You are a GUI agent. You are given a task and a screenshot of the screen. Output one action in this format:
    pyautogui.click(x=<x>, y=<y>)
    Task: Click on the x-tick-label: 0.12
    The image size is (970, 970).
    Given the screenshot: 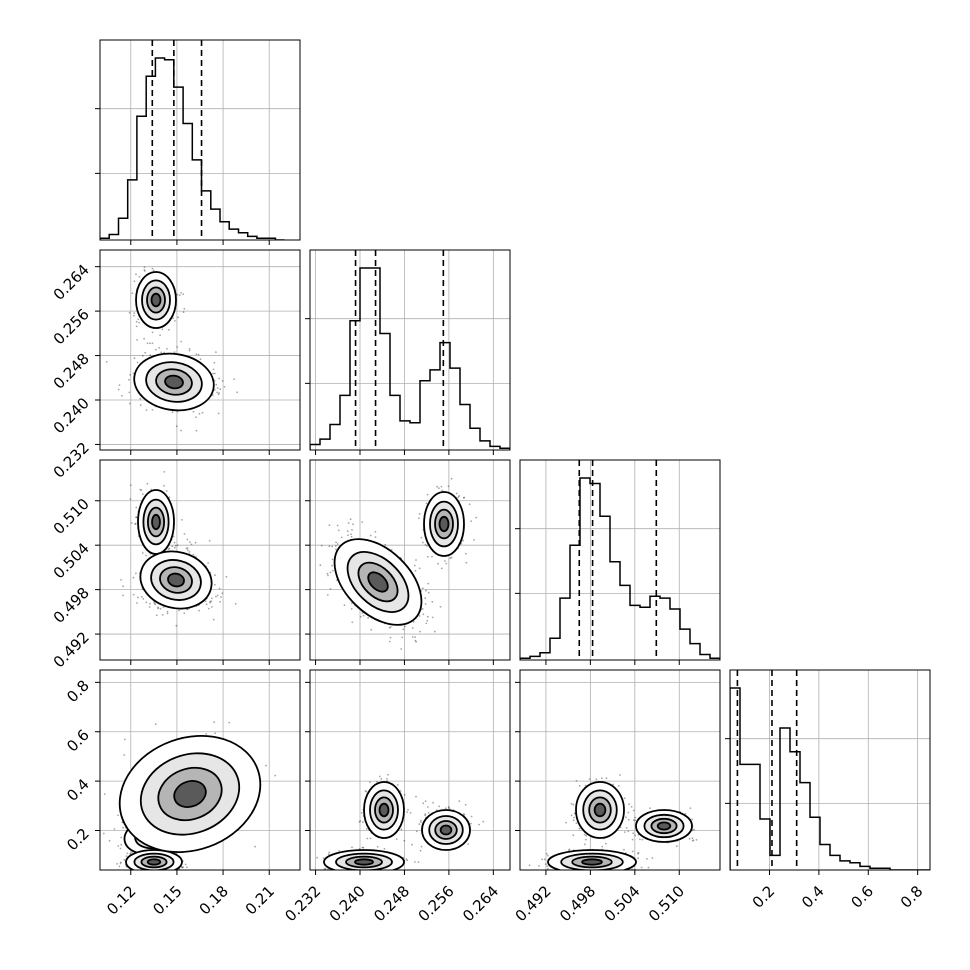 What is the action you would take?
    pyautogui.click(x=121, y=900)
    